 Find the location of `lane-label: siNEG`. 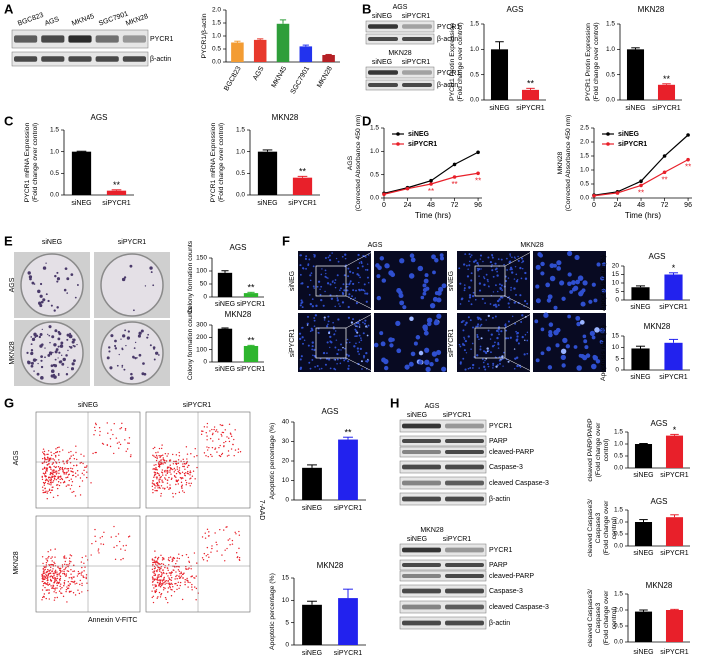

lane-label: siNEG is located at coordinates (382, 62).